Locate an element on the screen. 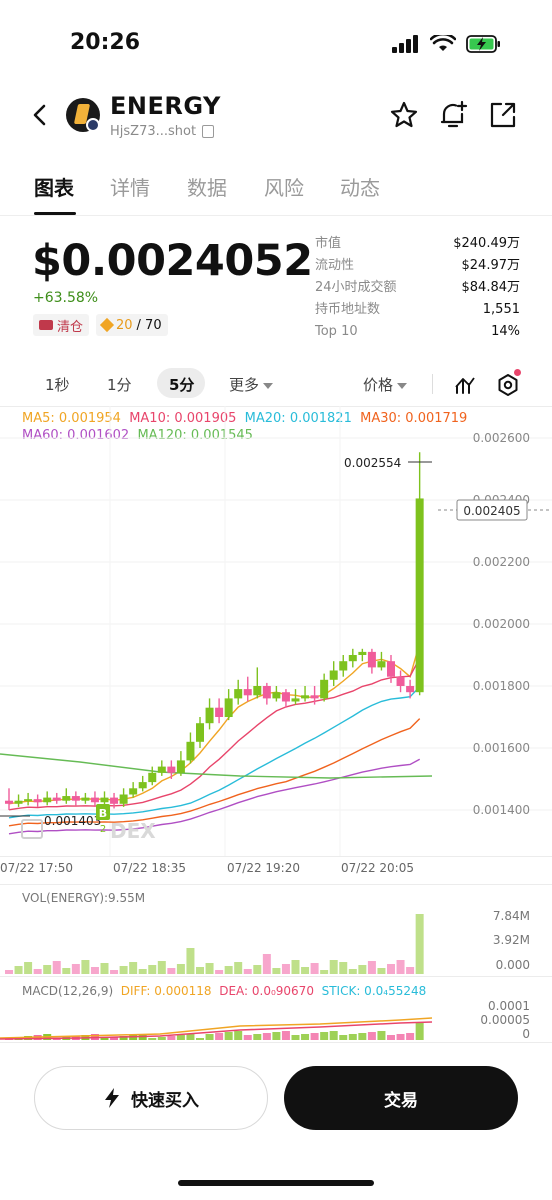  indicator-icon is located at coordinates (465, 385).